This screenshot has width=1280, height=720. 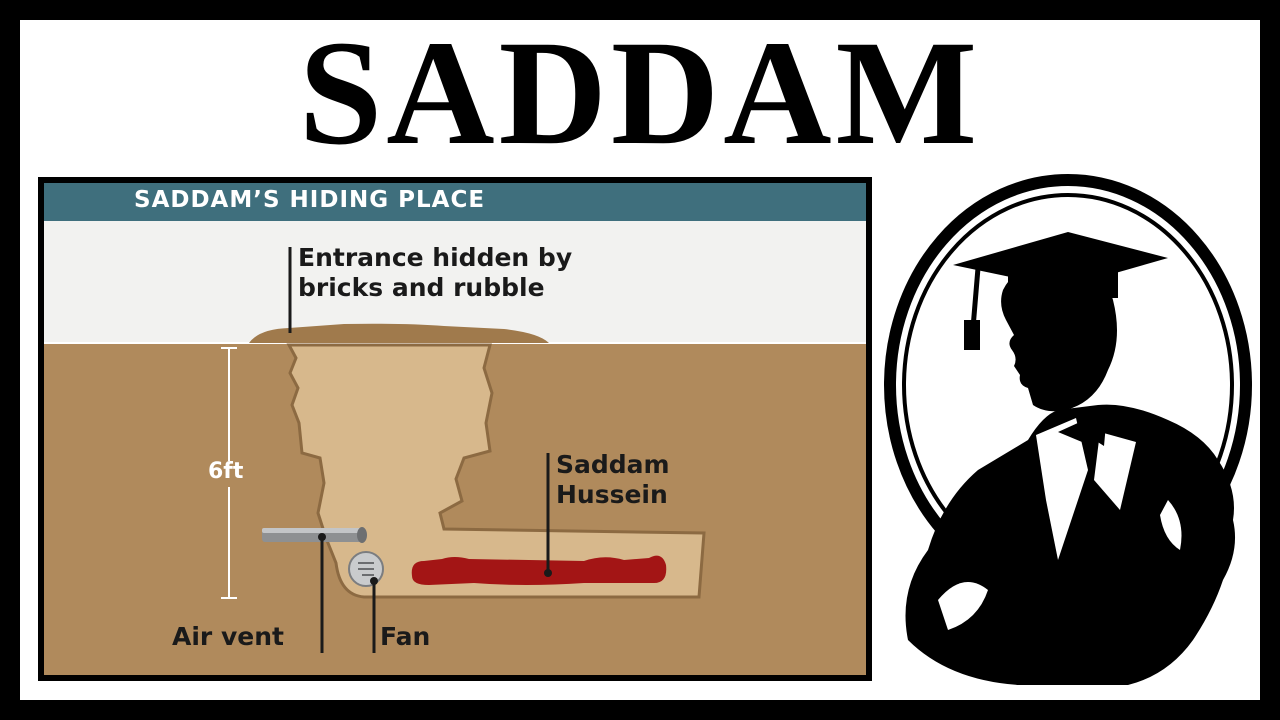 I want to click on person-label-line2: Hussein, so click(x=612, y=494).